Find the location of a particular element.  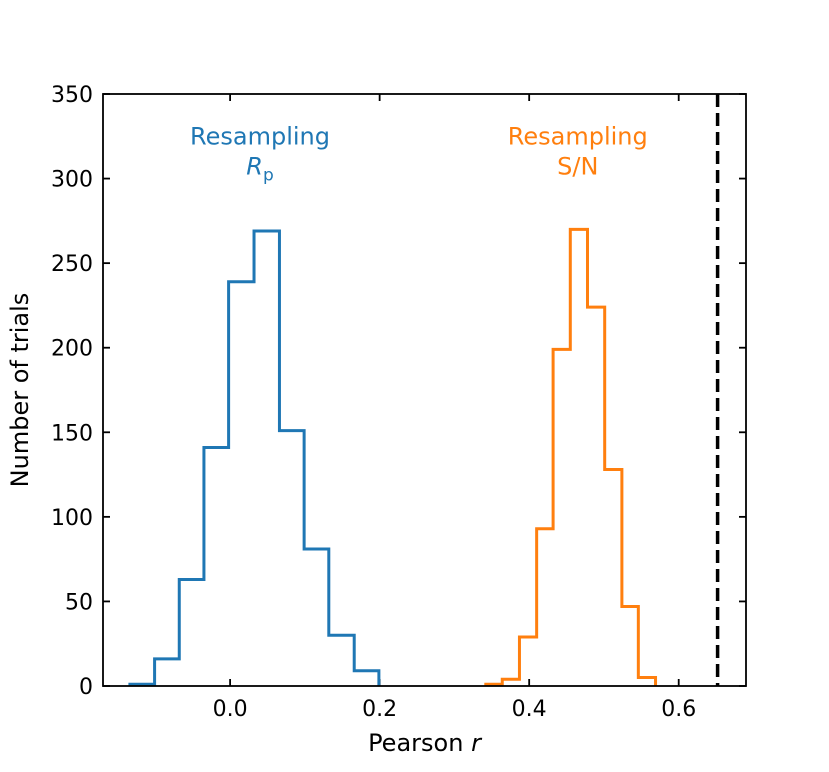

y-axis-label: Number of trials is located at coordinates (20, 390).